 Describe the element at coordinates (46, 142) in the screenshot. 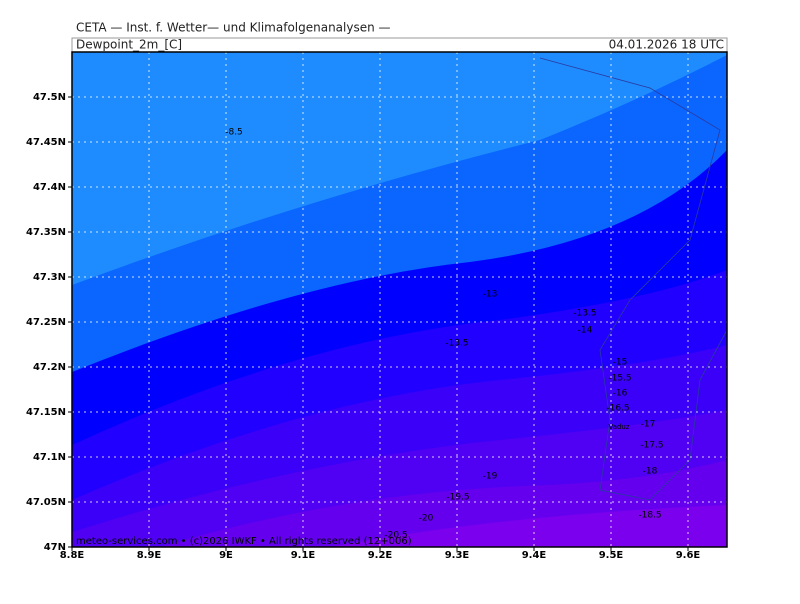

I see `y-tick-label: 47.45N` at that location.